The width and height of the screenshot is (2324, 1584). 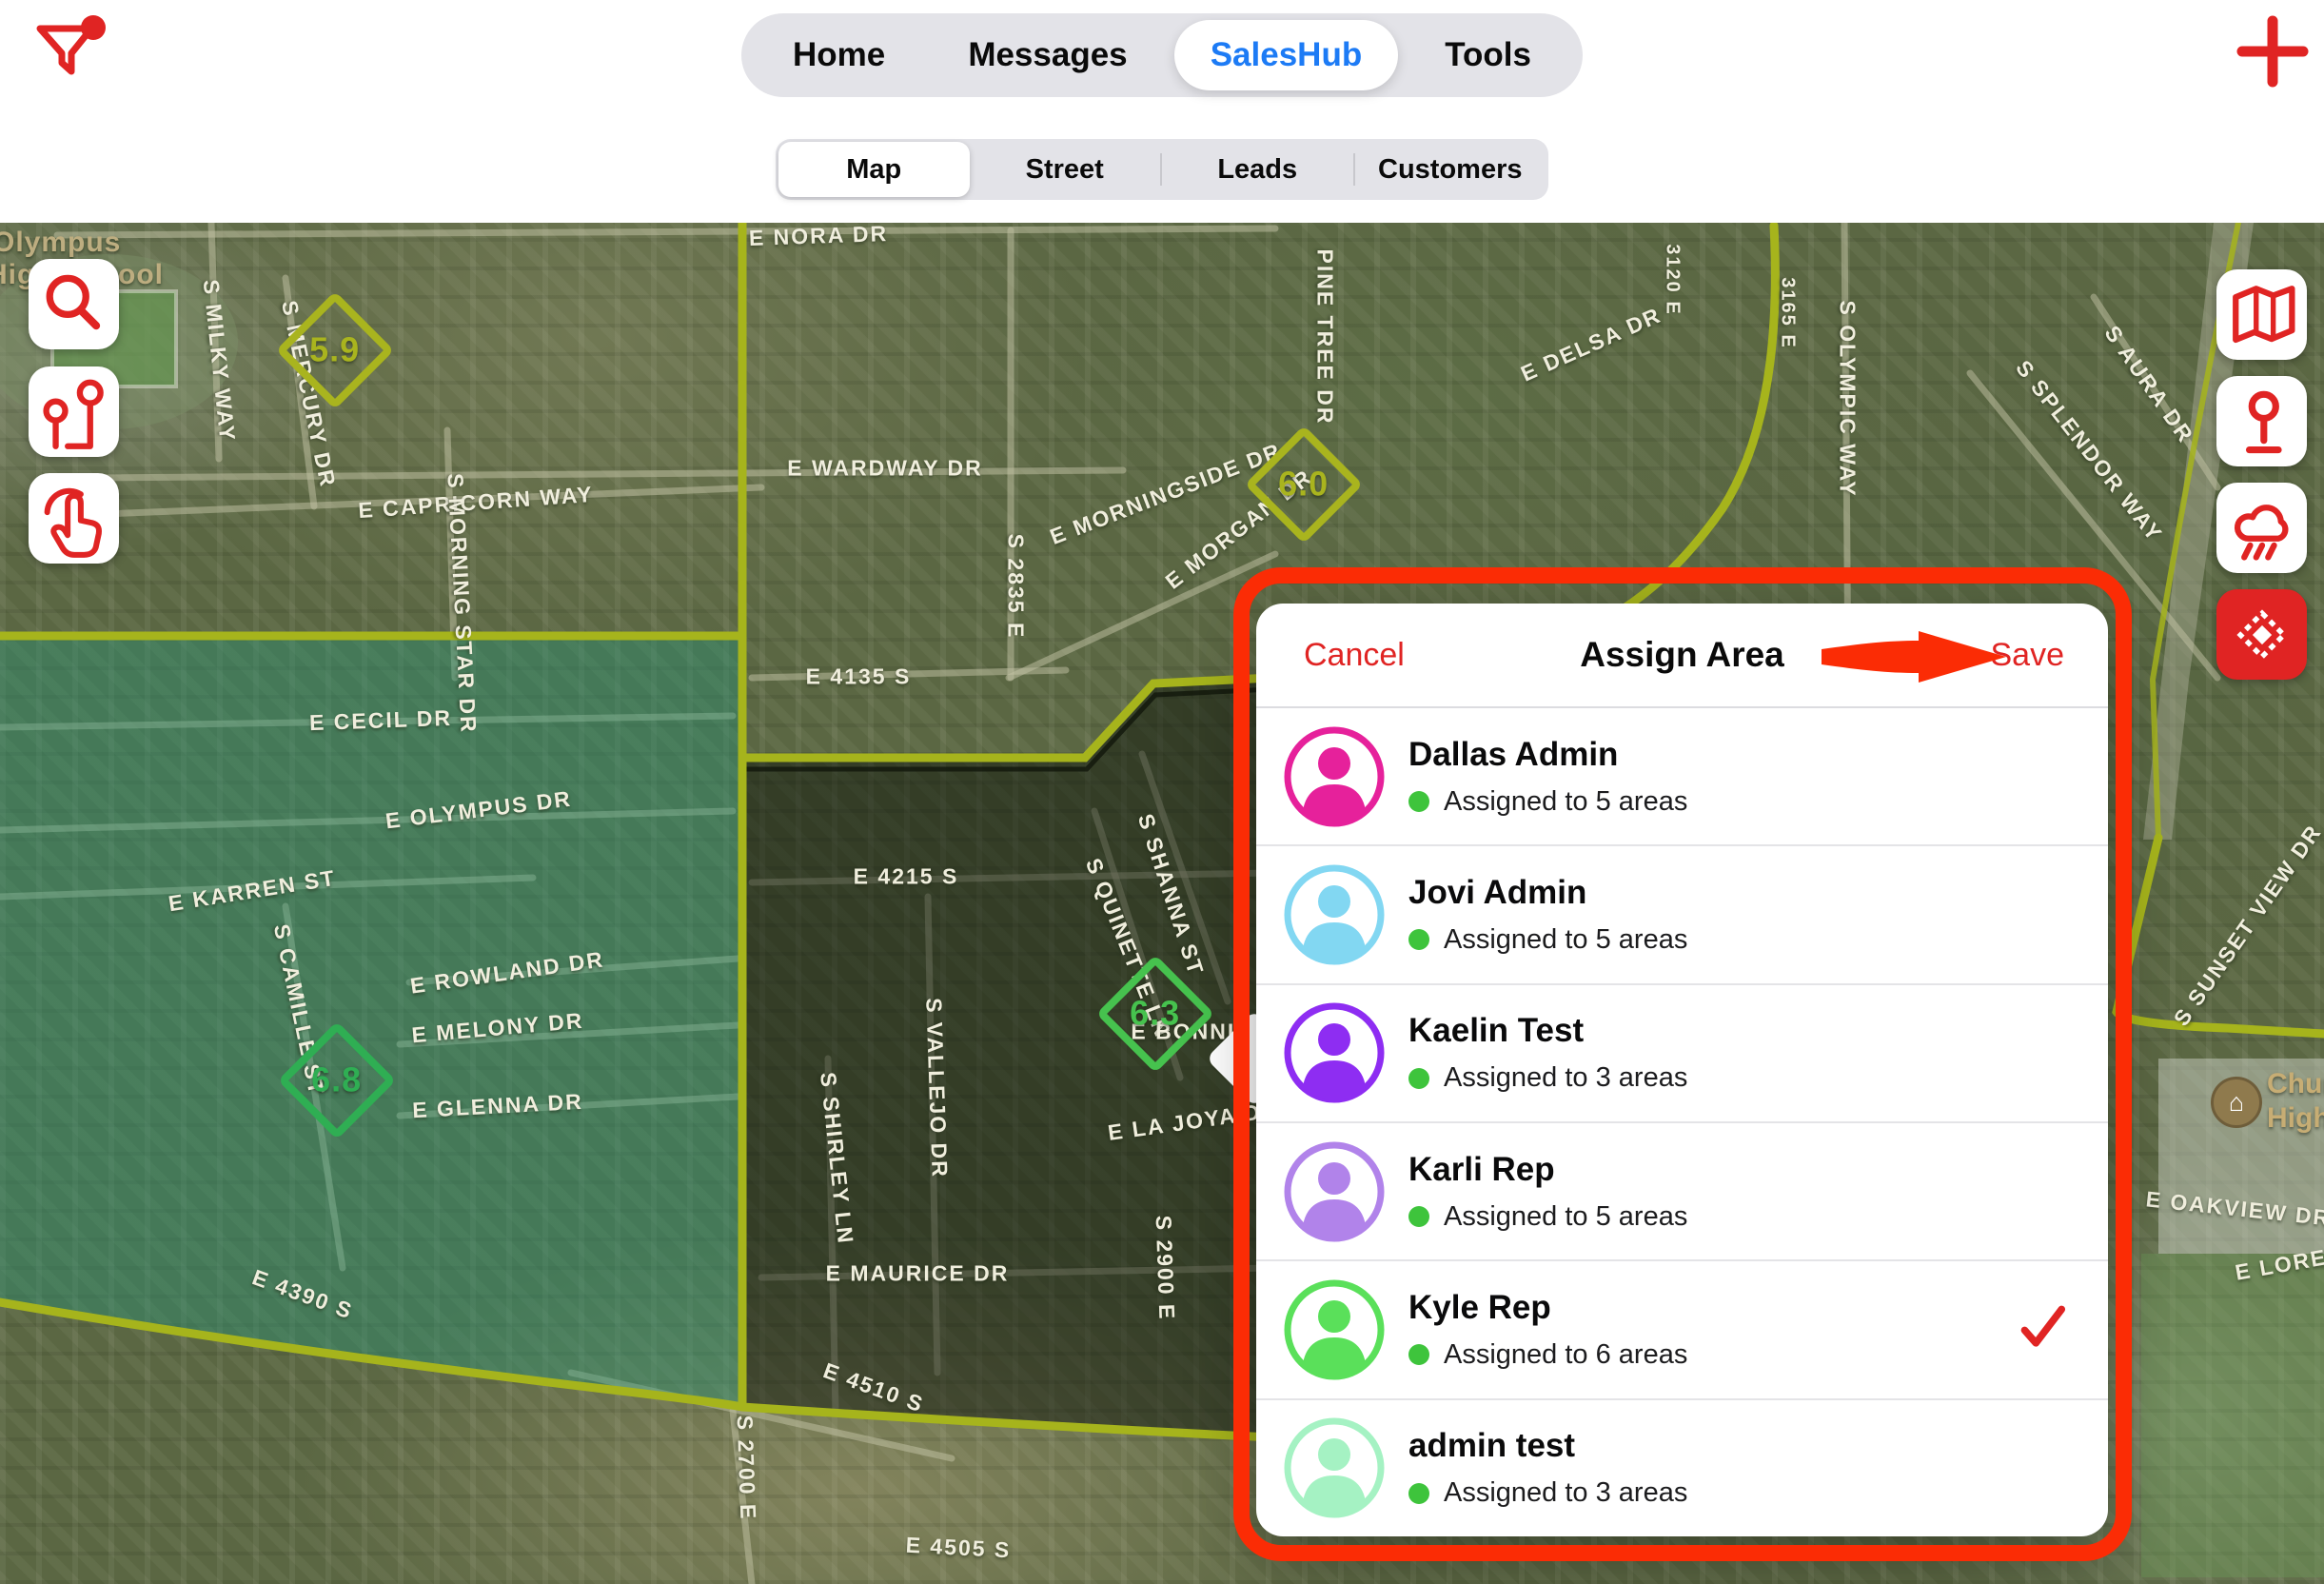 What do you see at coordinates (1497, 892) in the screenshot?
I see `user-name: Jovi Admin` at bounding box center [1497, 892].